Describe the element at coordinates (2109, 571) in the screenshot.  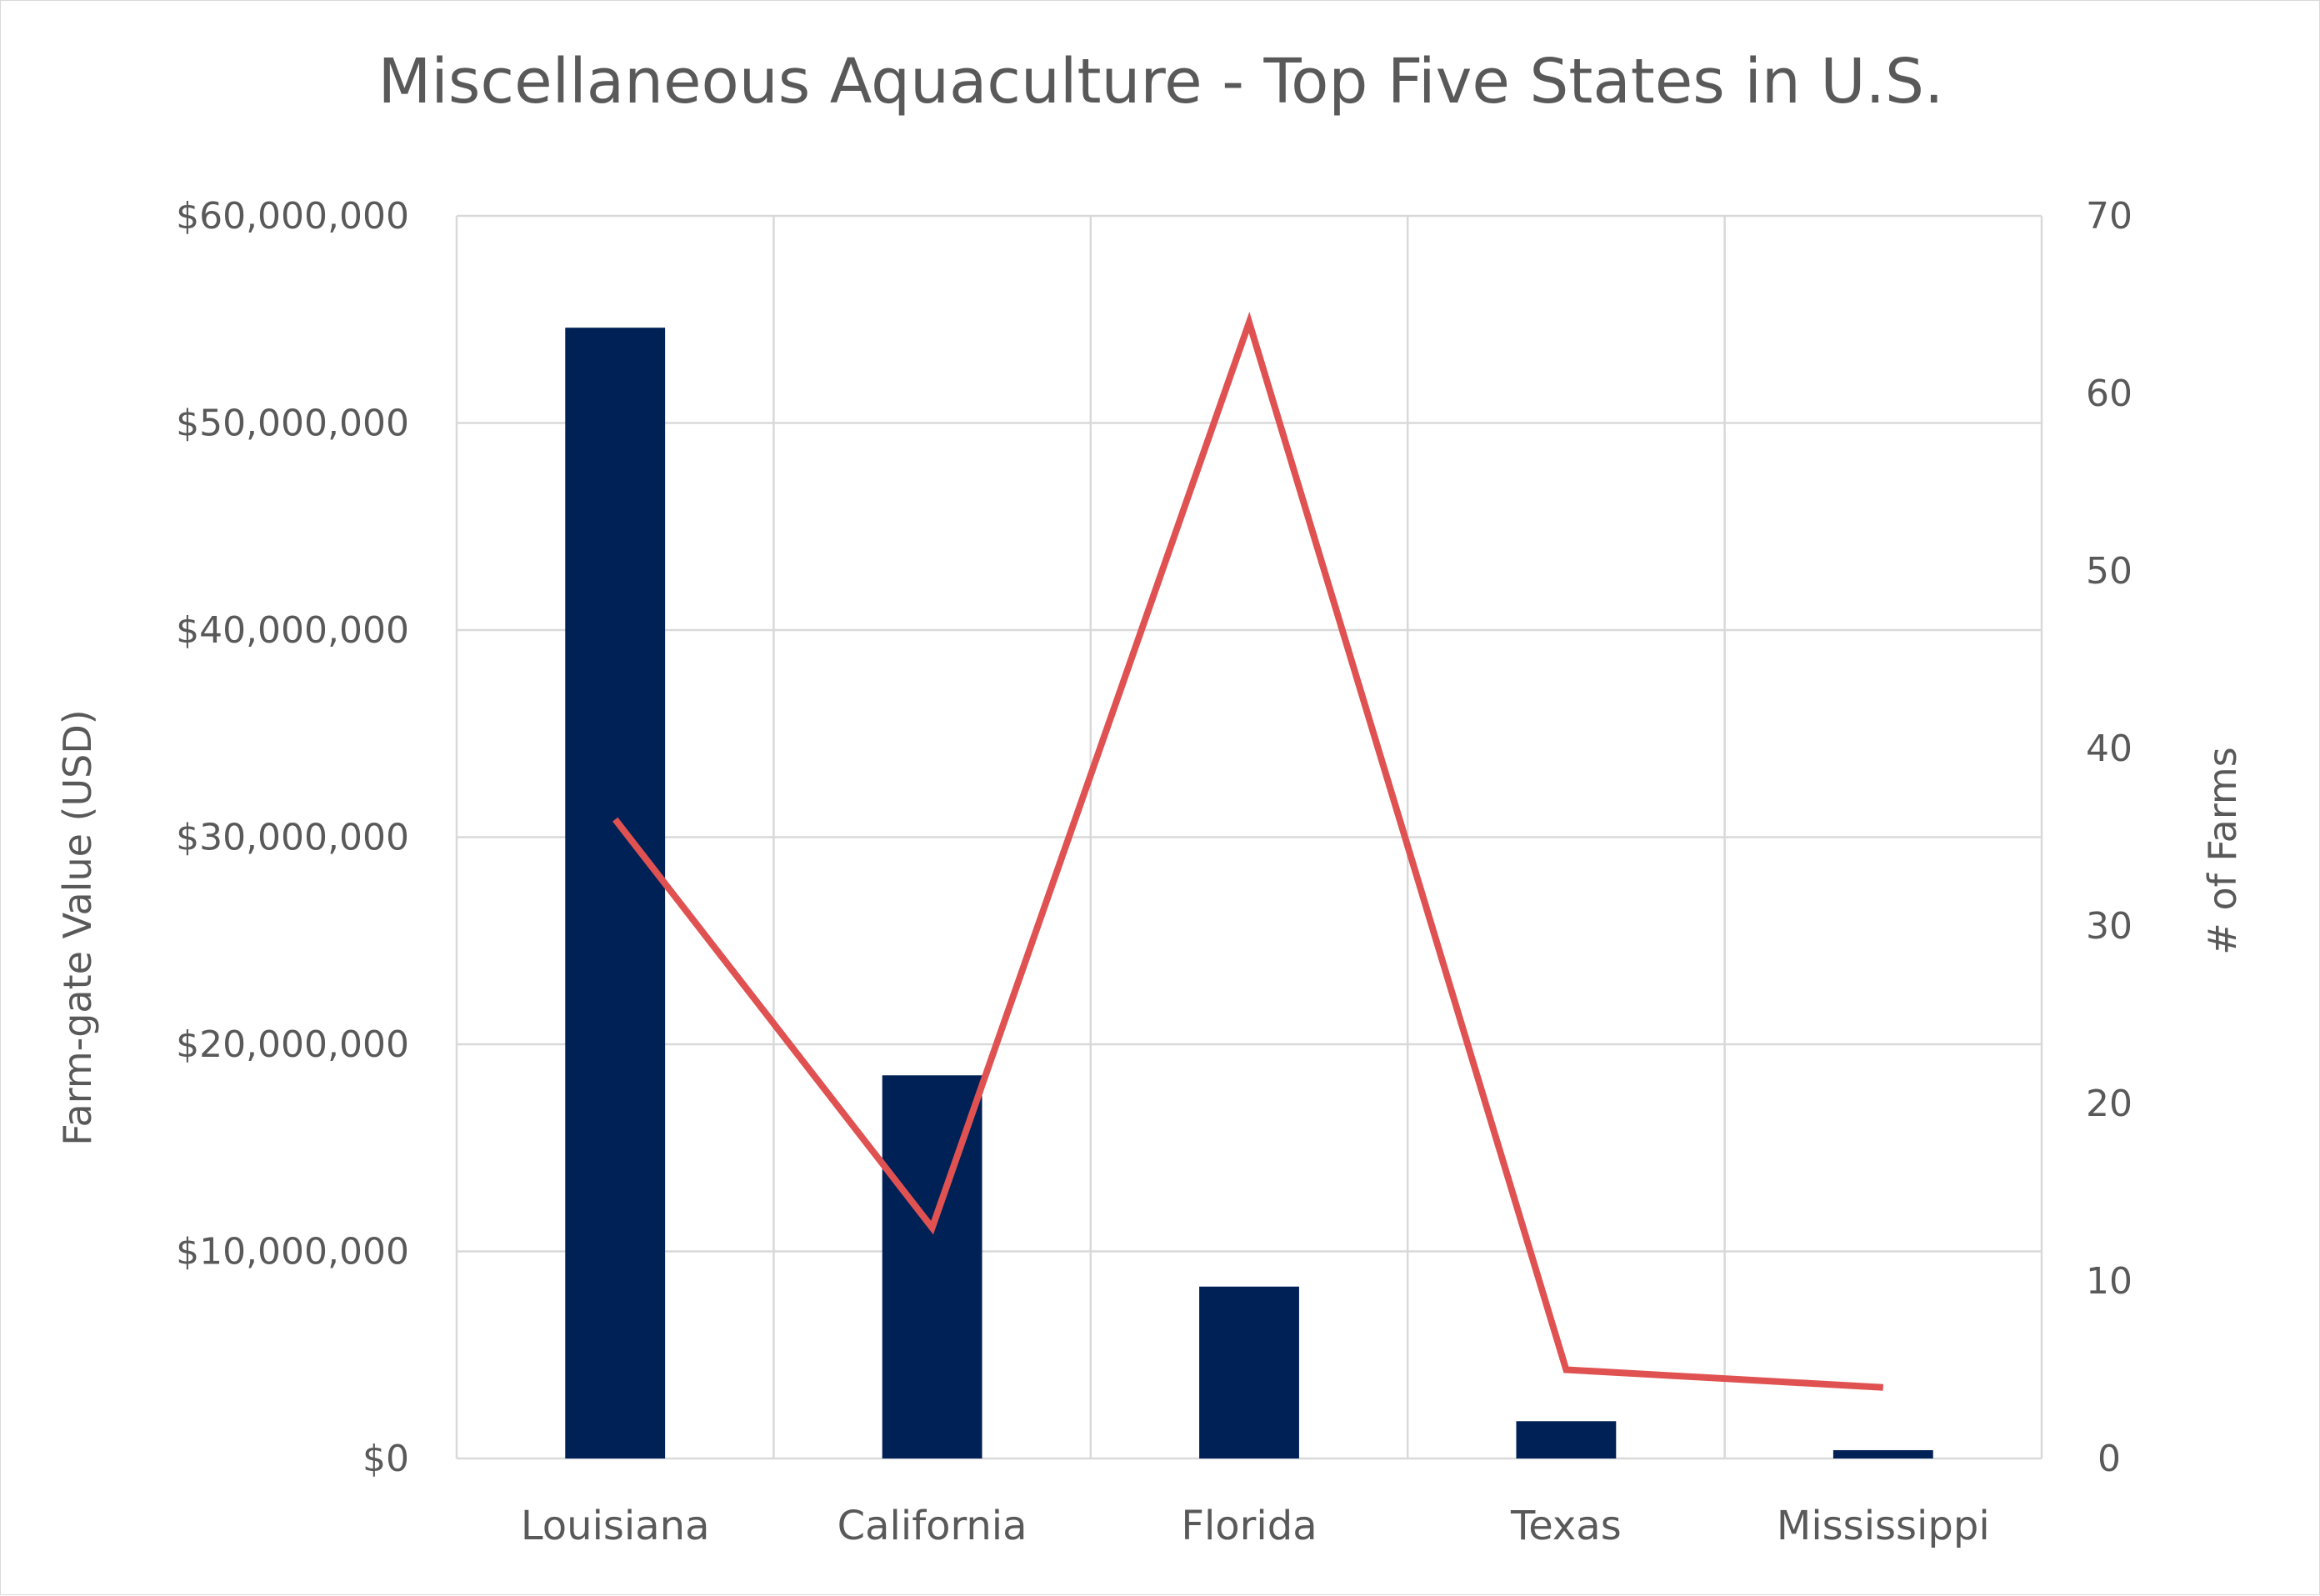
I see `right-tick-label: 50` at that location.